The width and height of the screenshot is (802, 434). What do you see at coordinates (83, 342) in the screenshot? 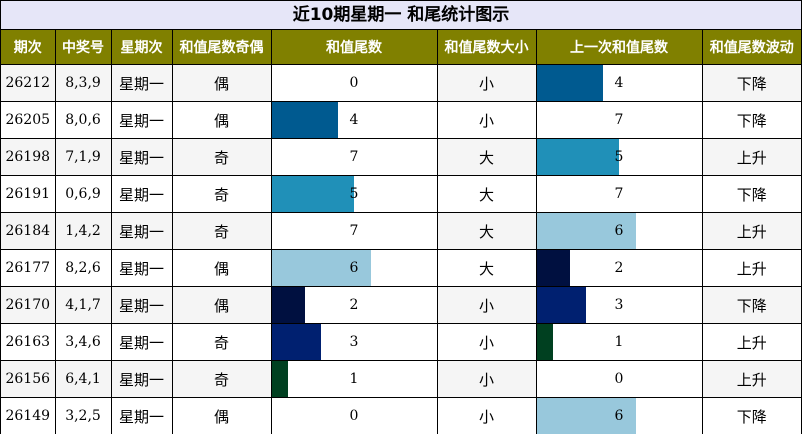
I see `cell-numbers: 3,4,6` at bounding box center [83, 342].